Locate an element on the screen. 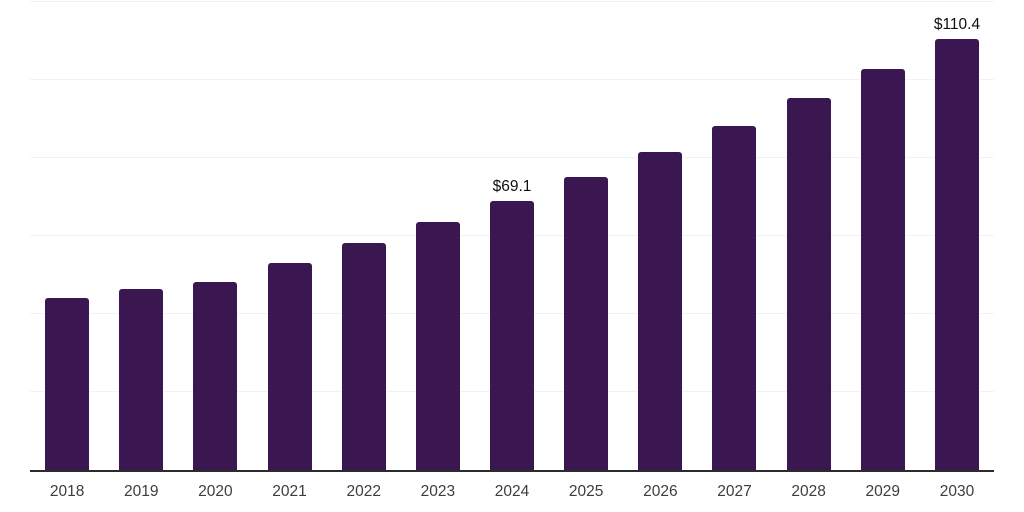  x-axis-line is located at coordinates (512, 471).